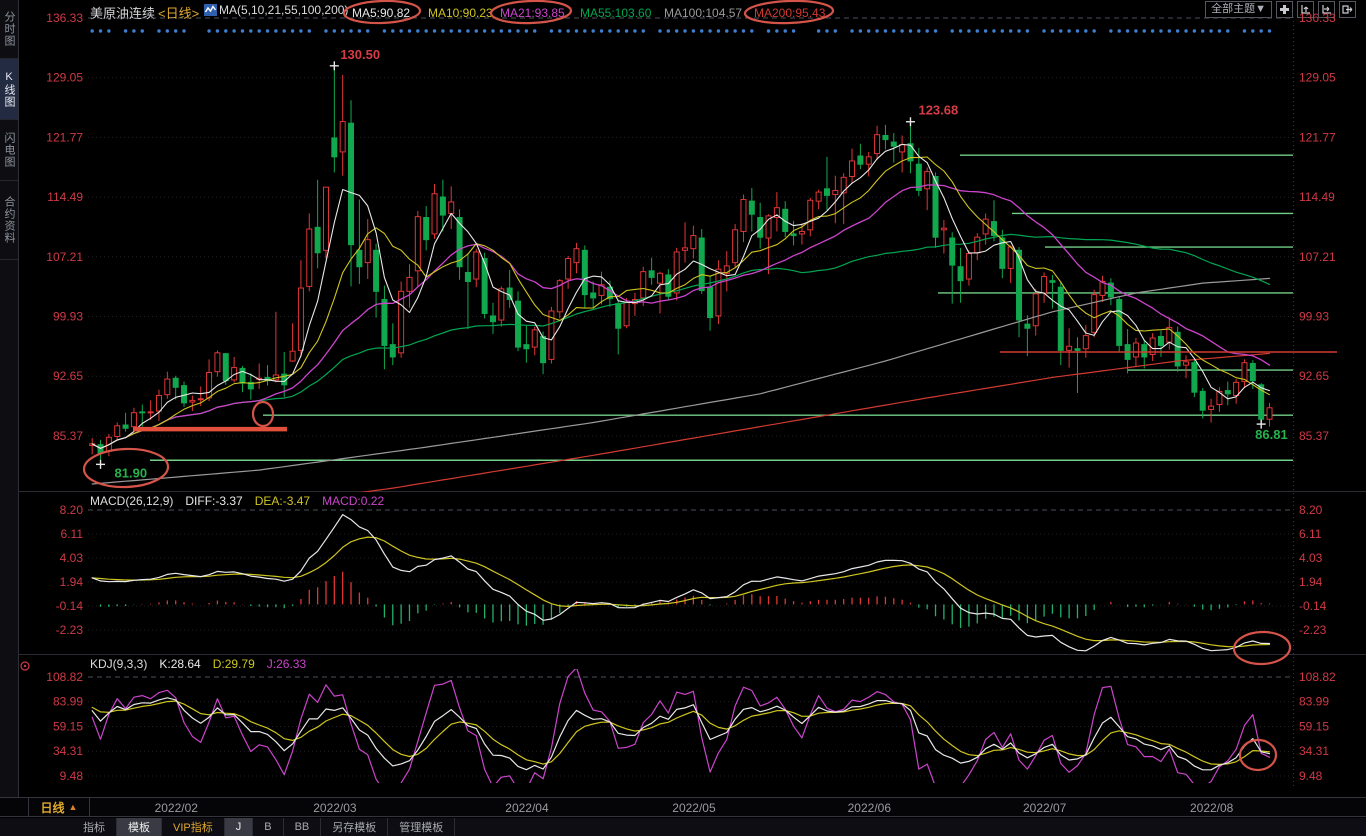  I want to click on macd-title: MACD(26,12,9), so click(132, 501).